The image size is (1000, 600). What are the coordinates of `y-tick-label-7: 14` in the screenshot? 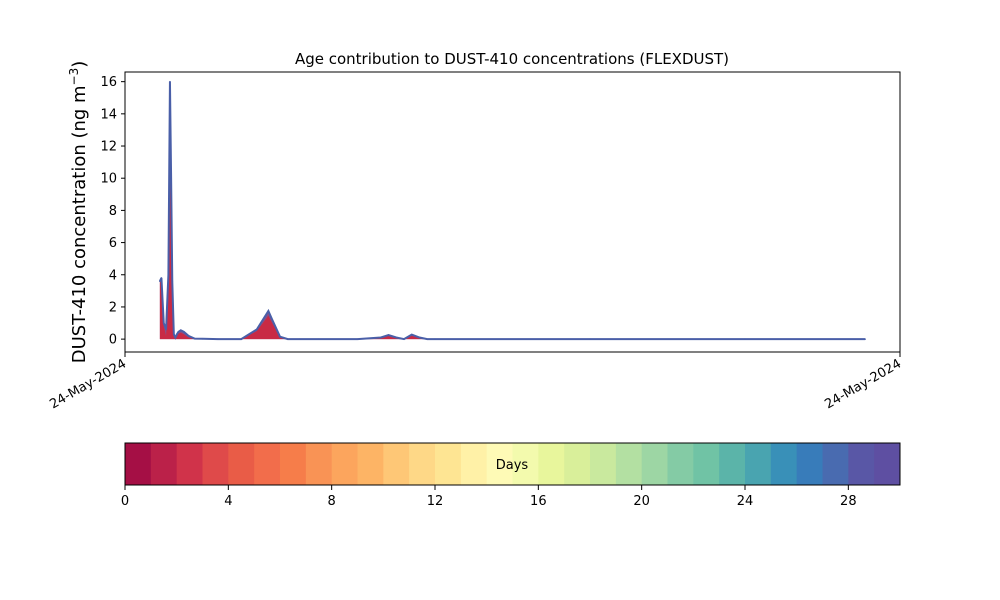 It's located at (108, 114).